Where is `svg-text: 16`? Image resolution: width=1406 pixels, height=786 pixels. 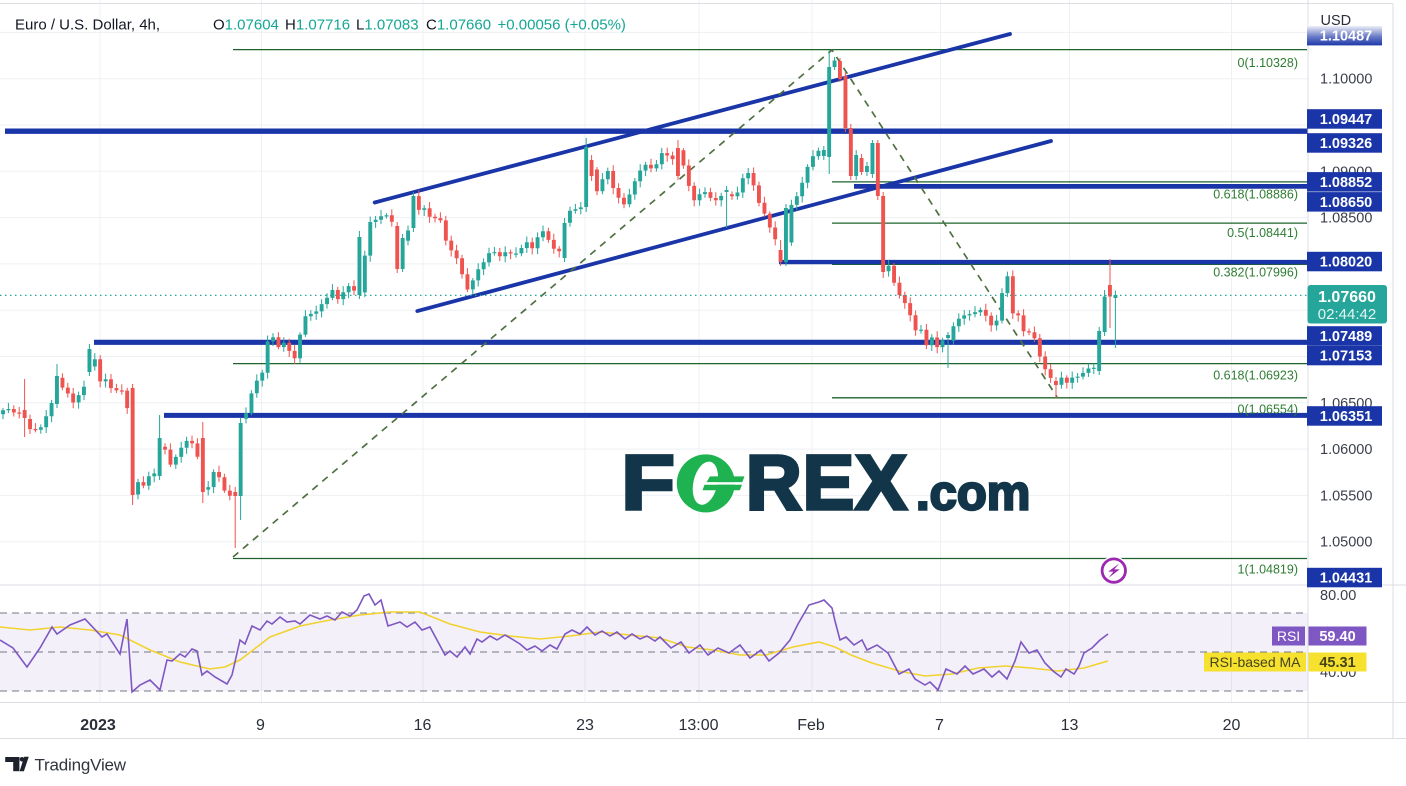
svg-text: 16 is located at coordinates (423, 725).